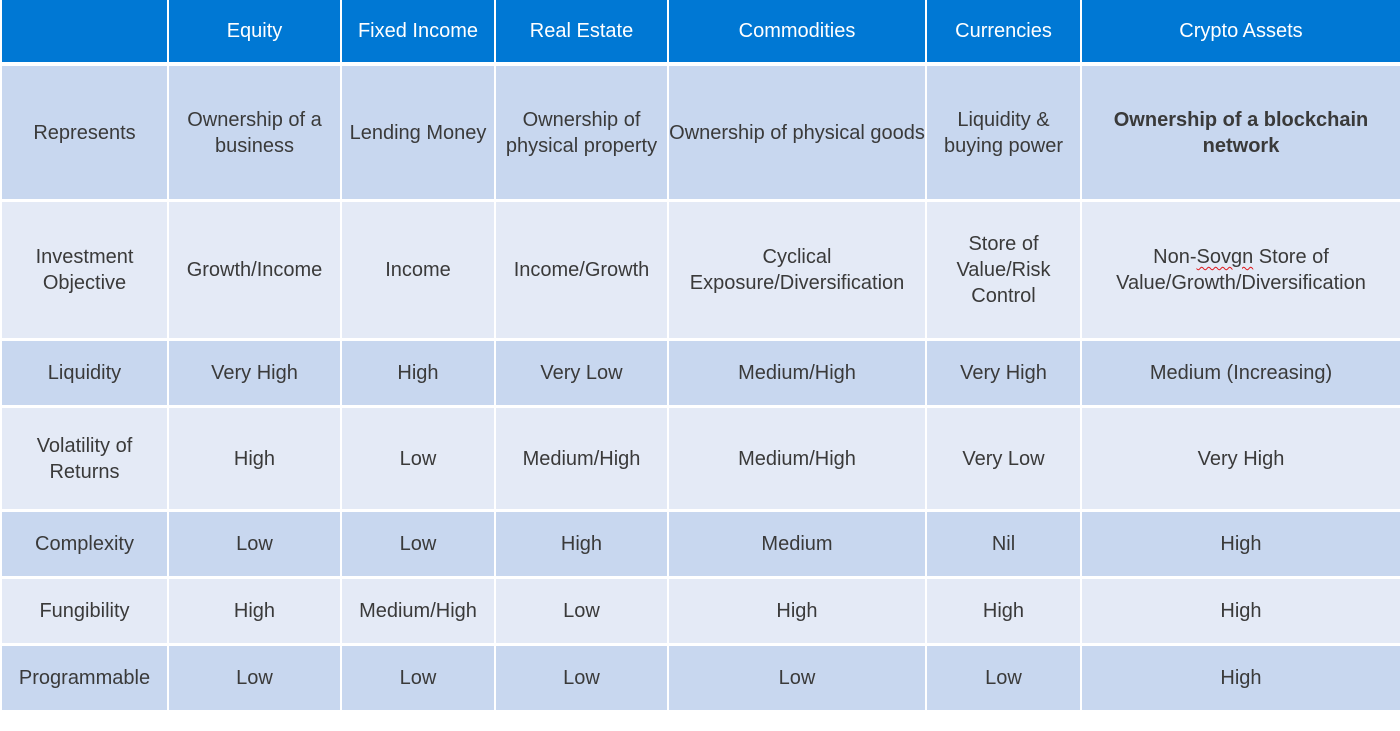  What do you see at coordinates (254, 269) in the screenshot?
I see `table-cell: Growth/Income` at bounding box center [254, 269].